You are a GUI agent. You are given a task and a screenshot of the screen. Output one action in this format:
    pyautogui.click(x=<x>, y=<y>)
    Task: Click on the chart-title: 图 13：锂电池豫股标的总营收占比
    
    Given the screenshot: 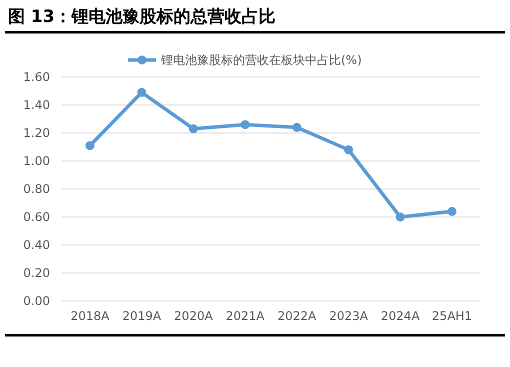 What is the action you would take?
    pyautogui.click(x=142, y=17)
    